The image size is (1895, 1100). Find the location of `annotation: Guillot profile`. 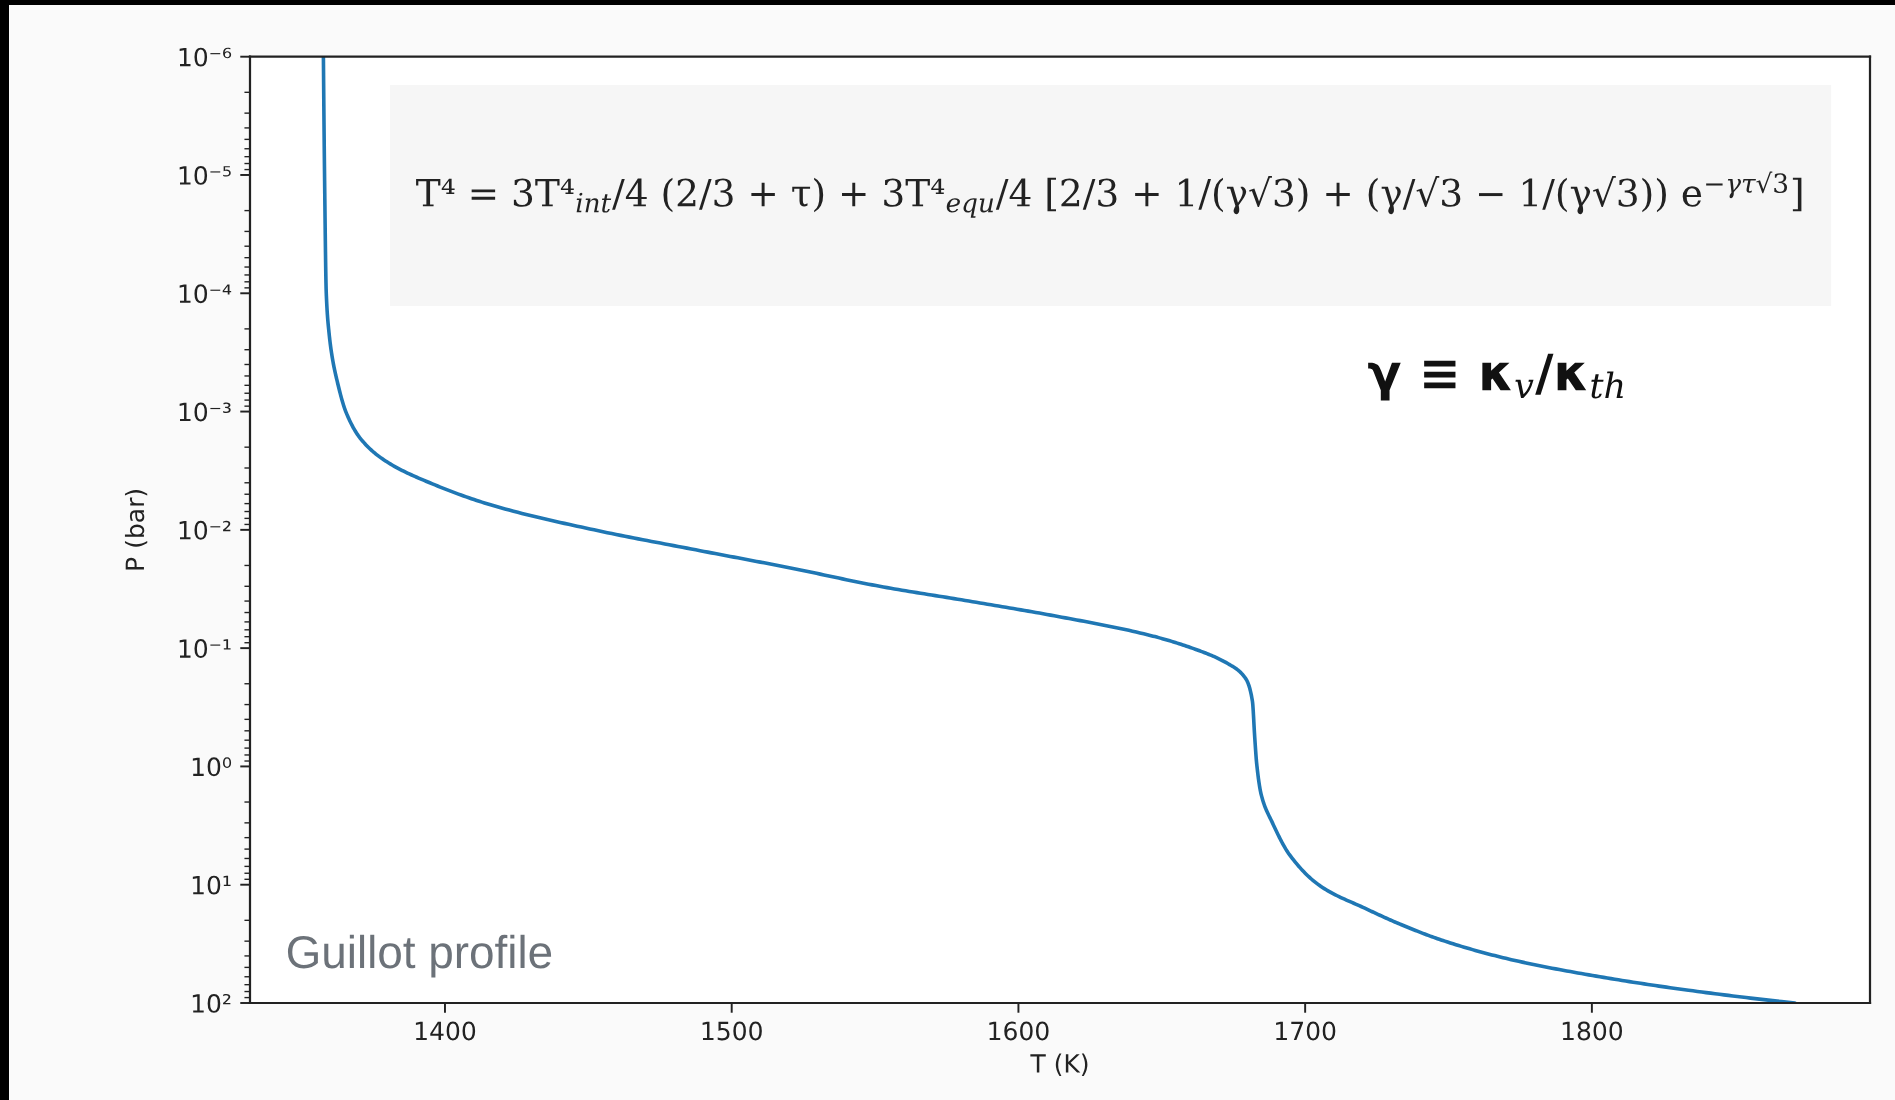

annotation: Guillot profile is located at coordinates (419, 956).